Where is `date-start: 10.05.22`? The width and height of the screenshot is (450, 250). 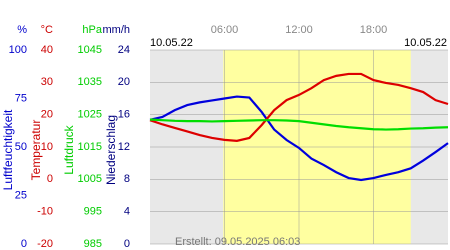
date-start: 10.05.22 is located at coordinates (171, 43).